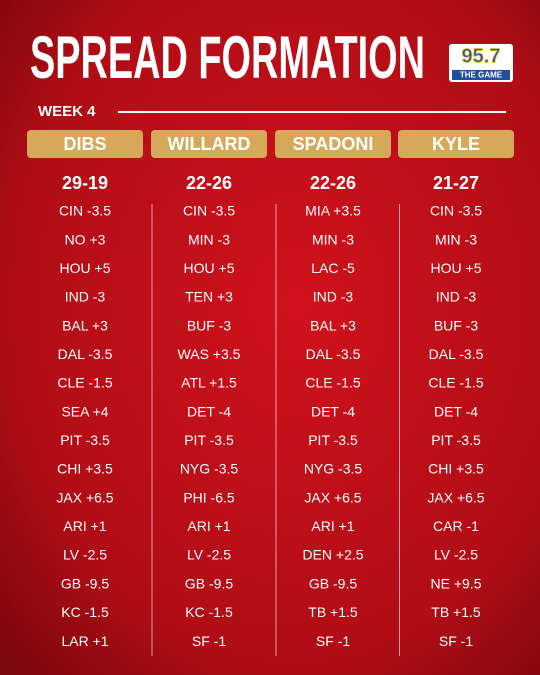  What do you see at coordinates (209, 383) in the screenshot?
I see `pick: ATL +1.5` at bounding box center [209, 383].